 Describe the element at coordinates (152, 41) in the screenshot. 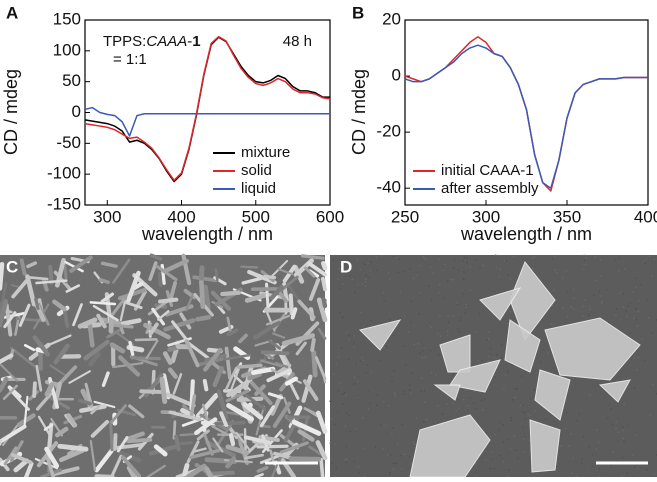

I see `annotation: TPPS:CAAA-1` at that location.